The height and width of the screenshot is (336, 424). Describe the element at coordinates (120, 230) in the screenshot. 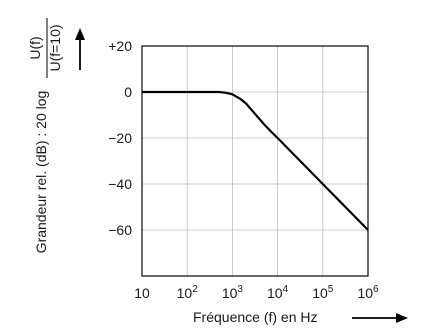

I see `y-tick-label: −60` at that location.